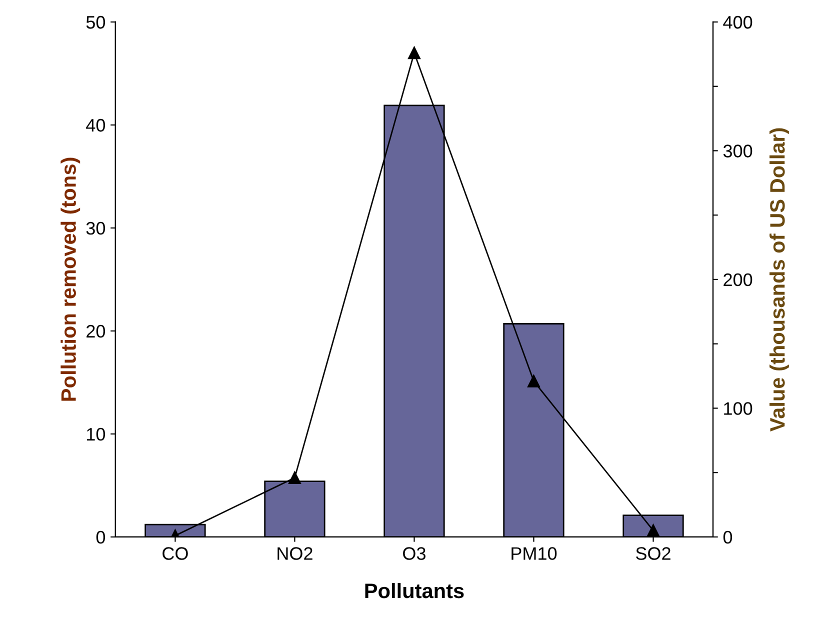 This screenshot has height=628, width=813. What do you see at coordinates (101, 537) in the screenshot?
I see `y-tick-label: 0` at bounding box center [101, 537].